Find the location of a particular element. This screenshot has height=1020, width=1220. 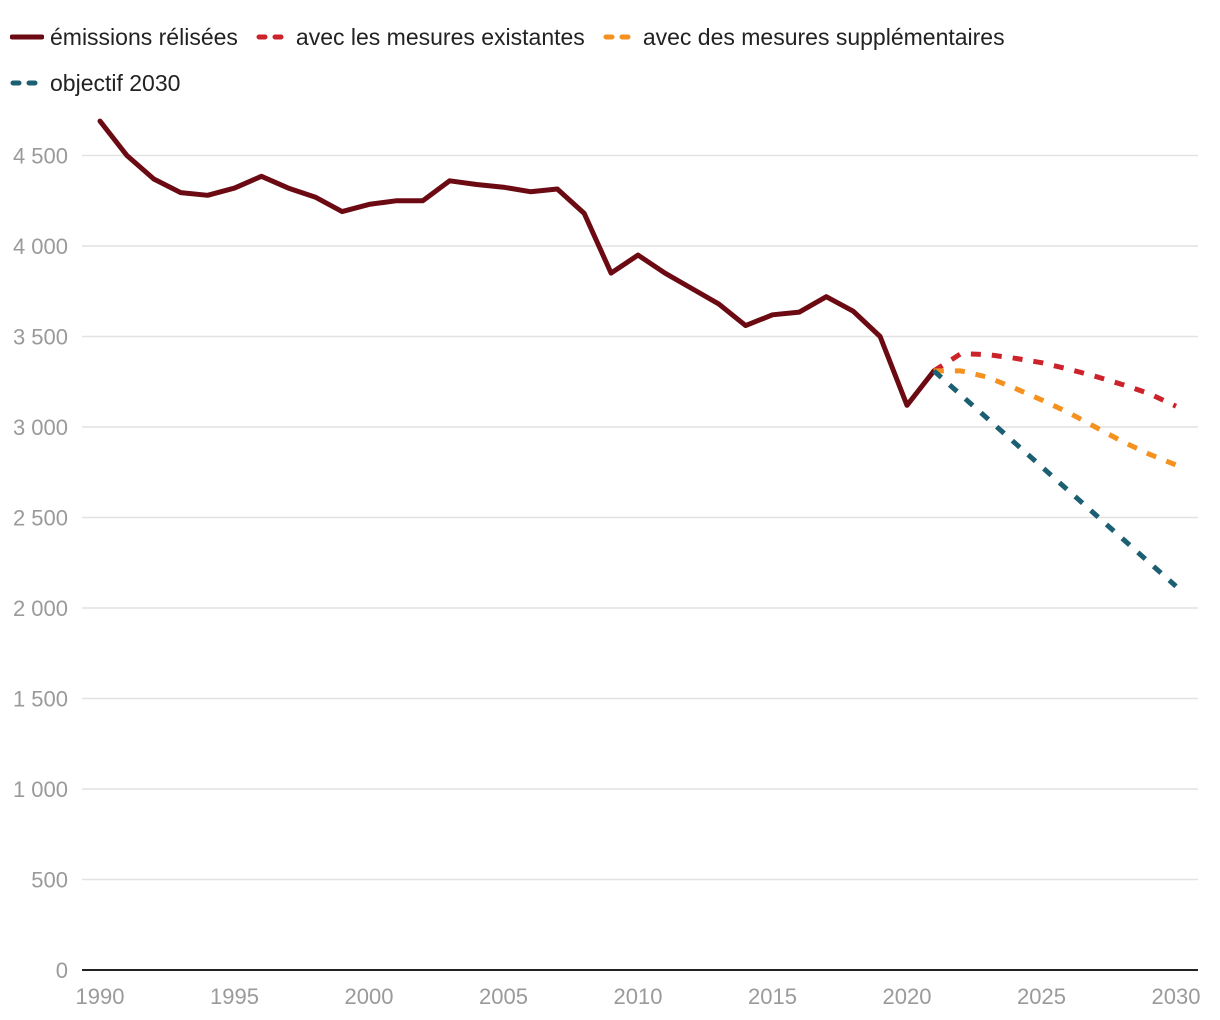

y-tick-label: 3 500 is located at coordinates (40, 337).